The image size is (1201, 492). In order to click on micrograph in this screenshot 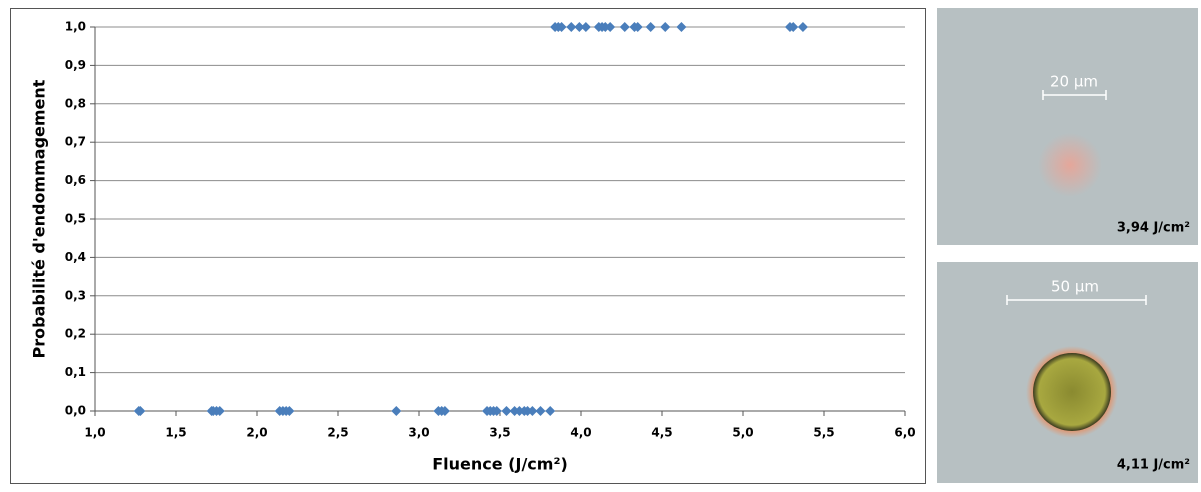, I will do `click(1067, 126)`.